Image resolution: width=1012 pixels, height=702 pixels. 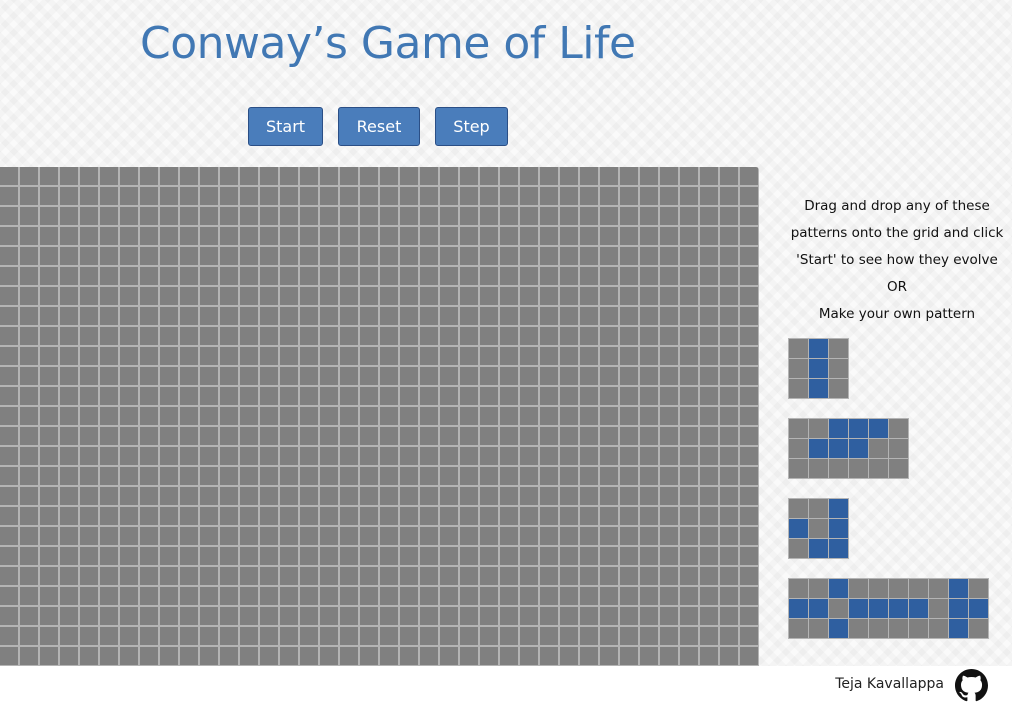 I want to click on instruction-line: OR, so click(x=896, y=287).